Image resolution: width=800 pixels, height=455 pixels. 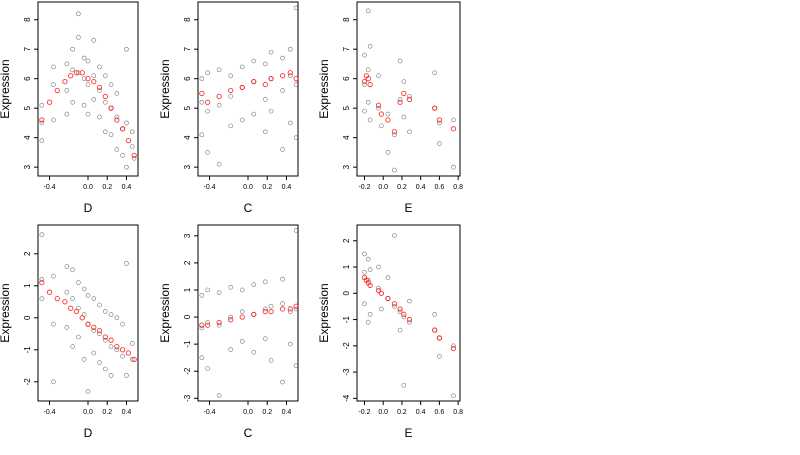 I want to click on panel-1: -0.4 0.0 0.2 0.4 3 4 5 6 7 8 D Expression, so click(x=69, y=108).